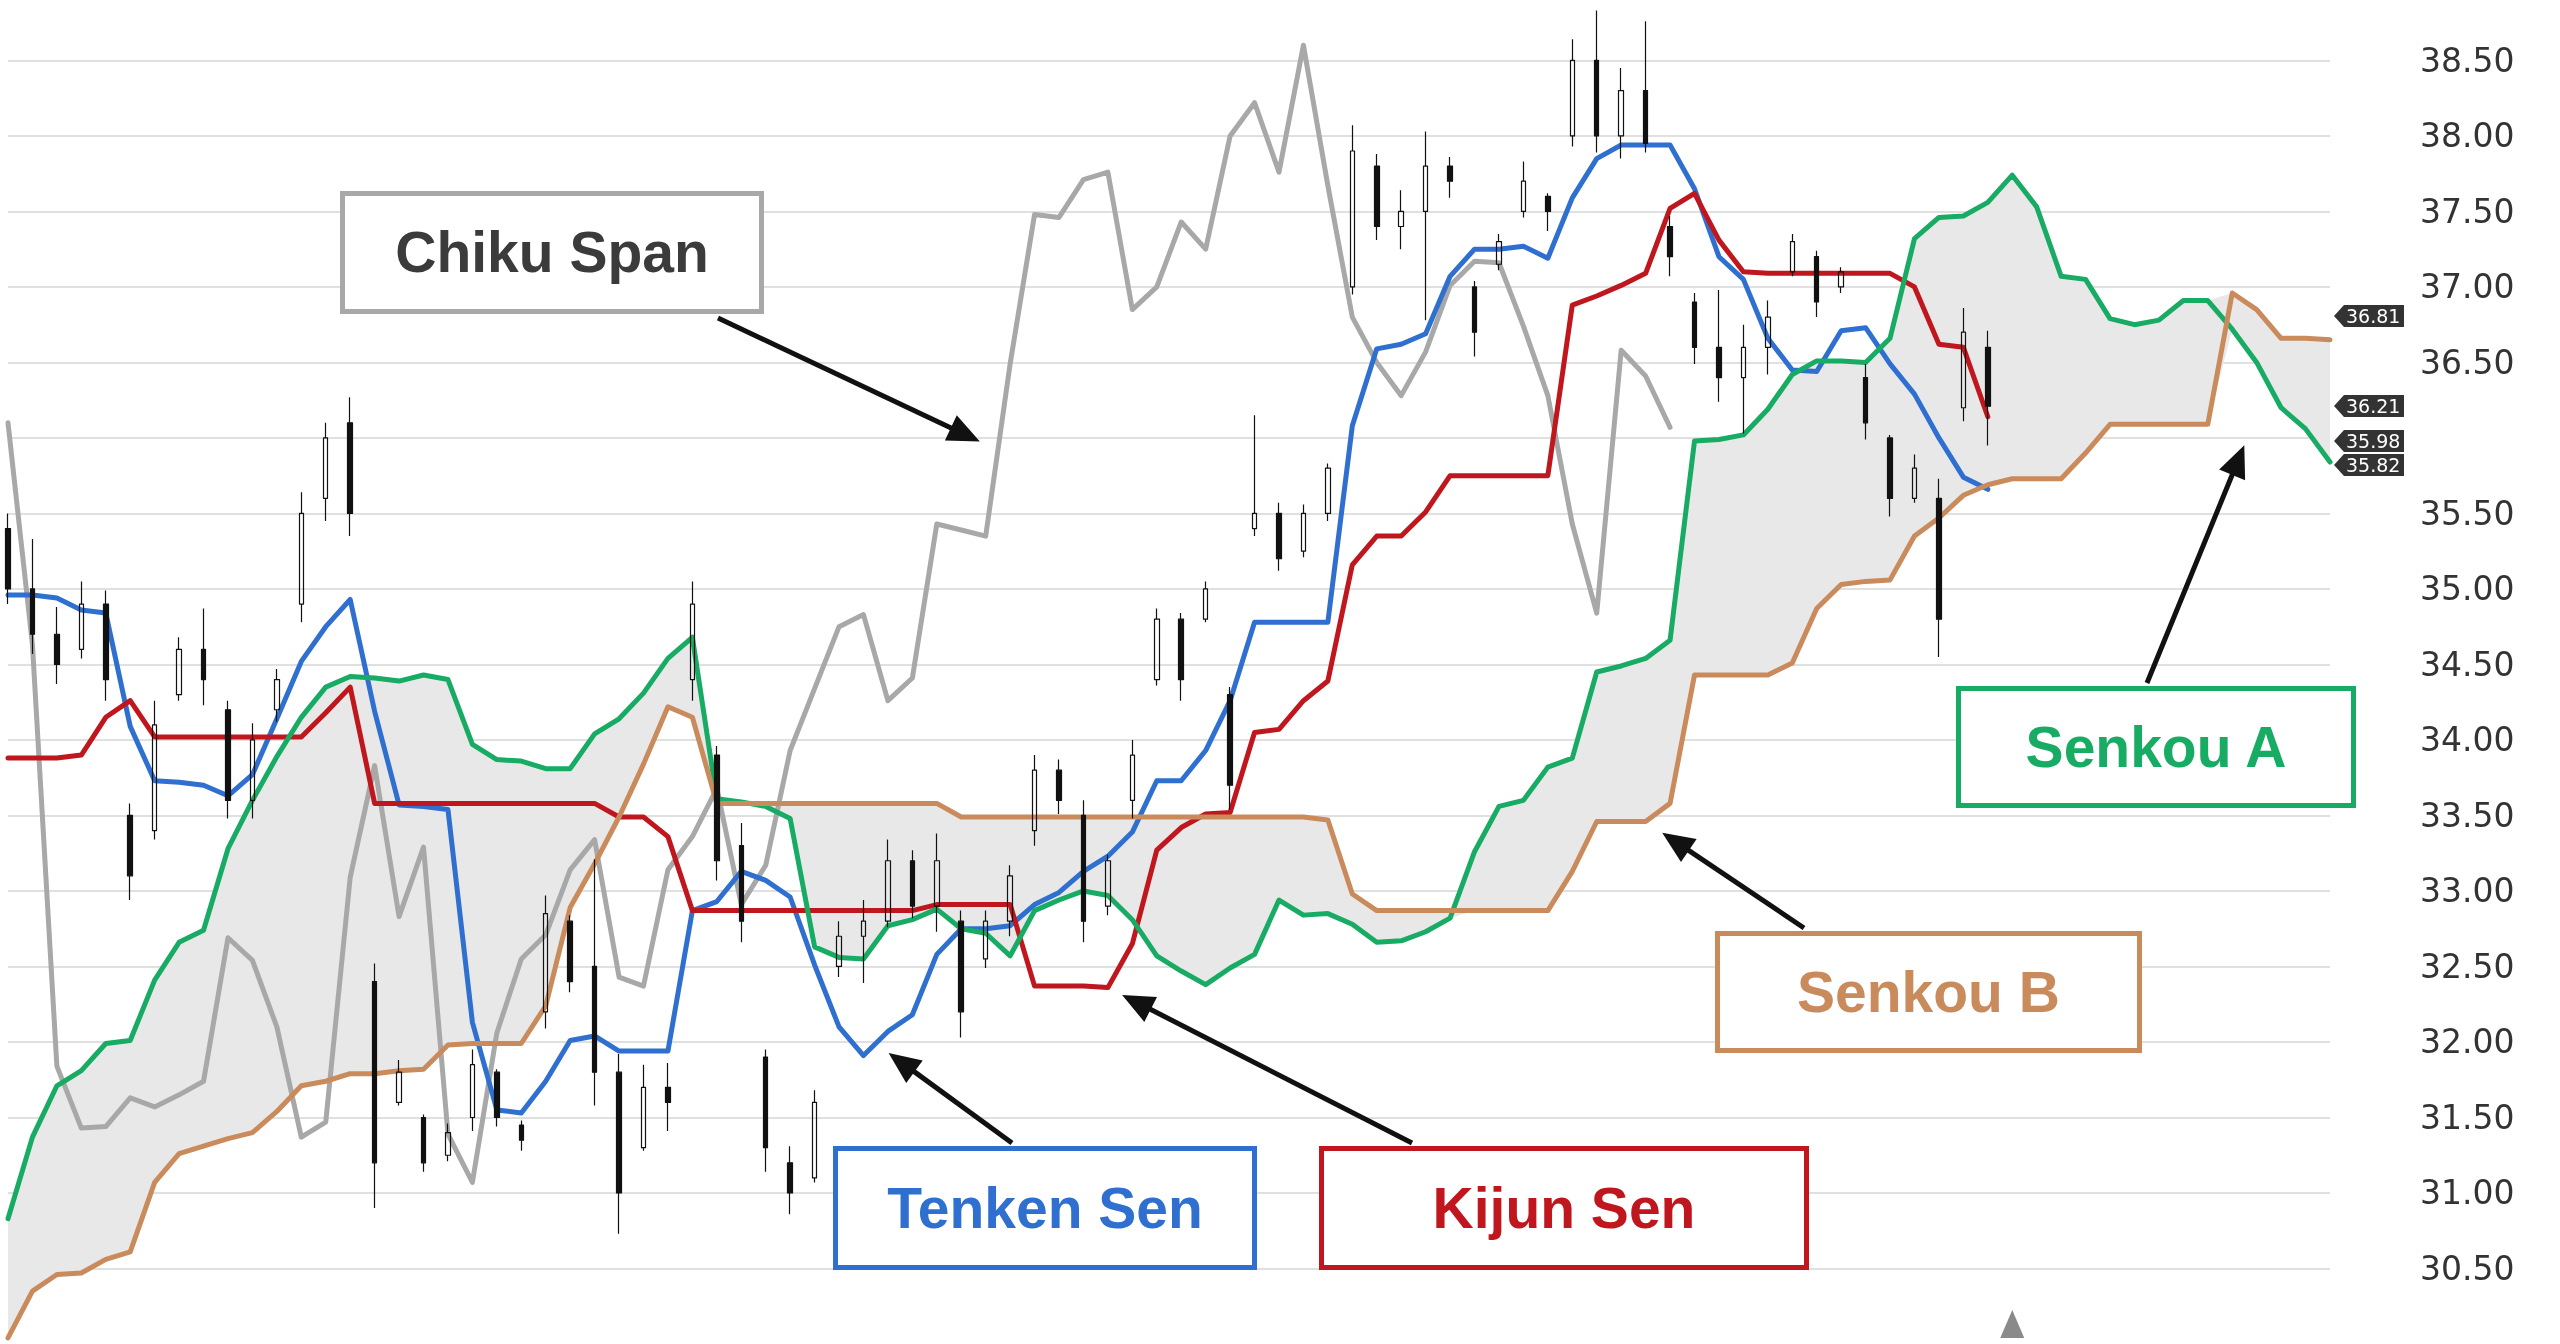 Image resolution: width=2560 pixels, height=1344 pixels. Describe the element at coordinates (2467, 211) in the screenshot. I see `y-tick-label: 37.50` at that location.